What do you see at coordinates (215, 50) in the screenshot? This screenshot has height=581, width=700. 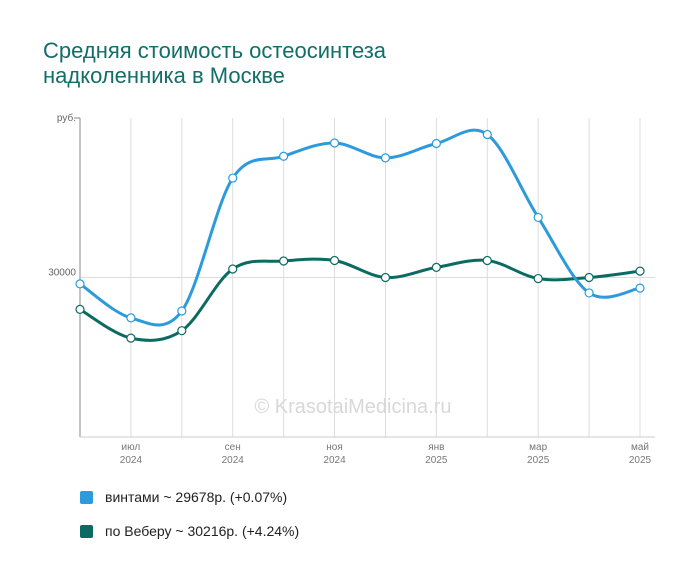 I see `chart-title-line-1: Средняя стоимость остеосинтеза` at bounding box center [215, 50].